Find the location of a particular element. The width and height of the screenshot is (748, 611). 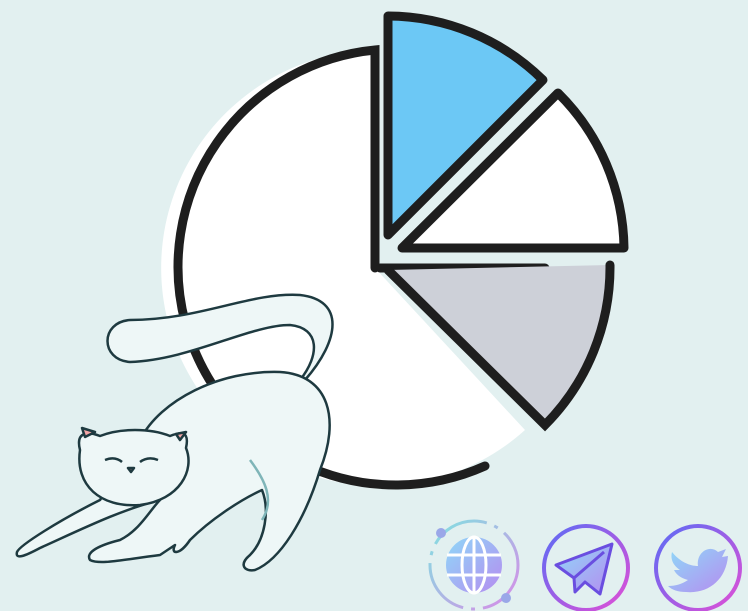

twitter-icon is located at coordinates (698, 567).